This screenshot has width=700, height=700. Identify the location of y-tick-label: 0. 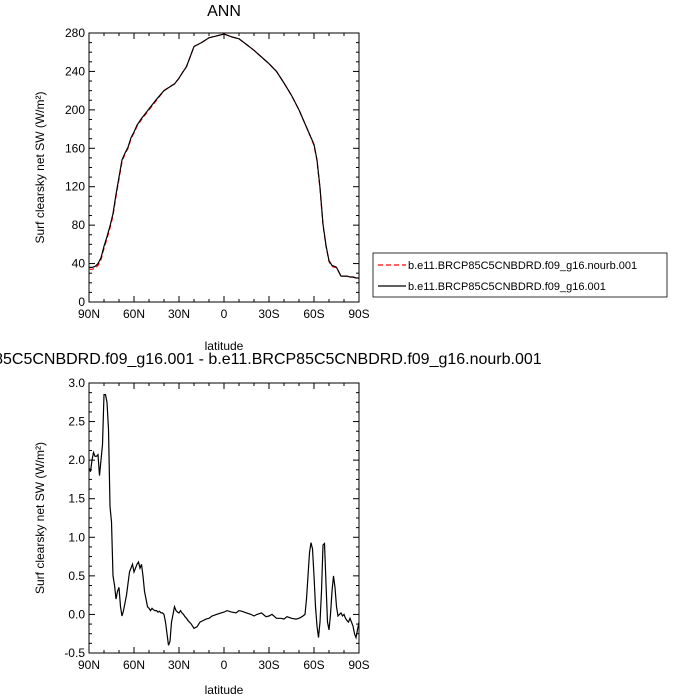
(81, 302).